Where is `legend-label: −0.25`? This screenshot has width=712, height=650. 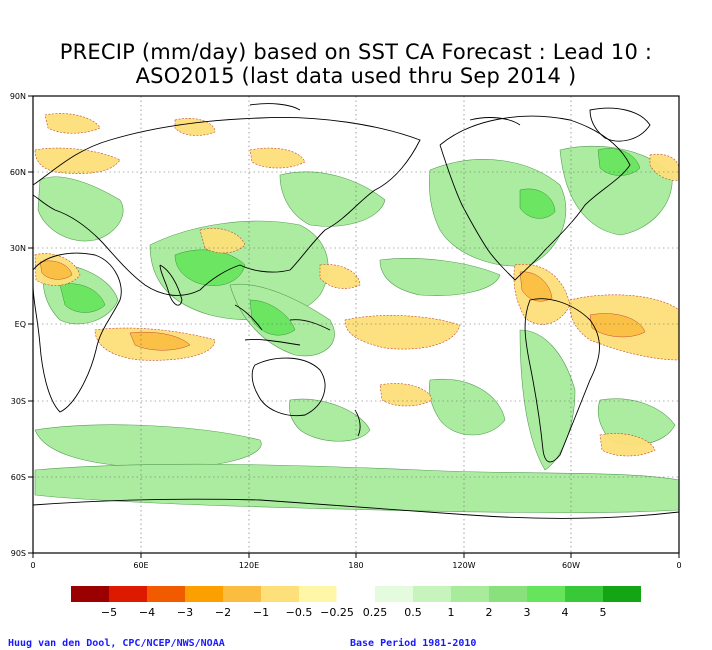
legend-label: −0.25 is located at coordinates (337, 612).